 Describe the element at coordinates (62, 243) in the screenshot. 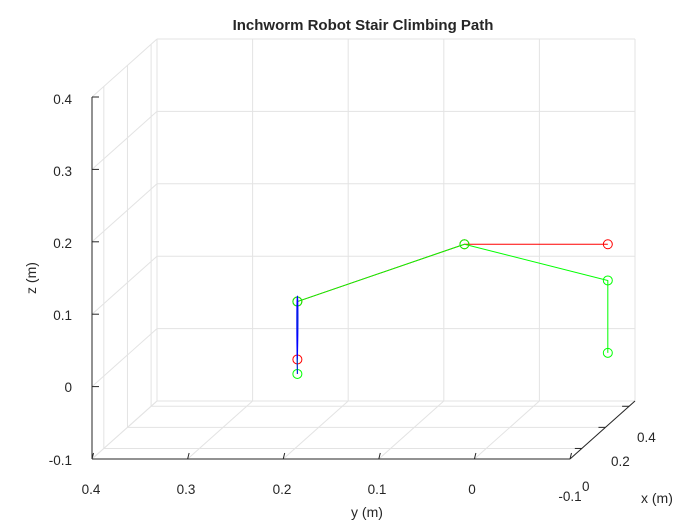

I see `z-tick-label: 0.2` at that location.